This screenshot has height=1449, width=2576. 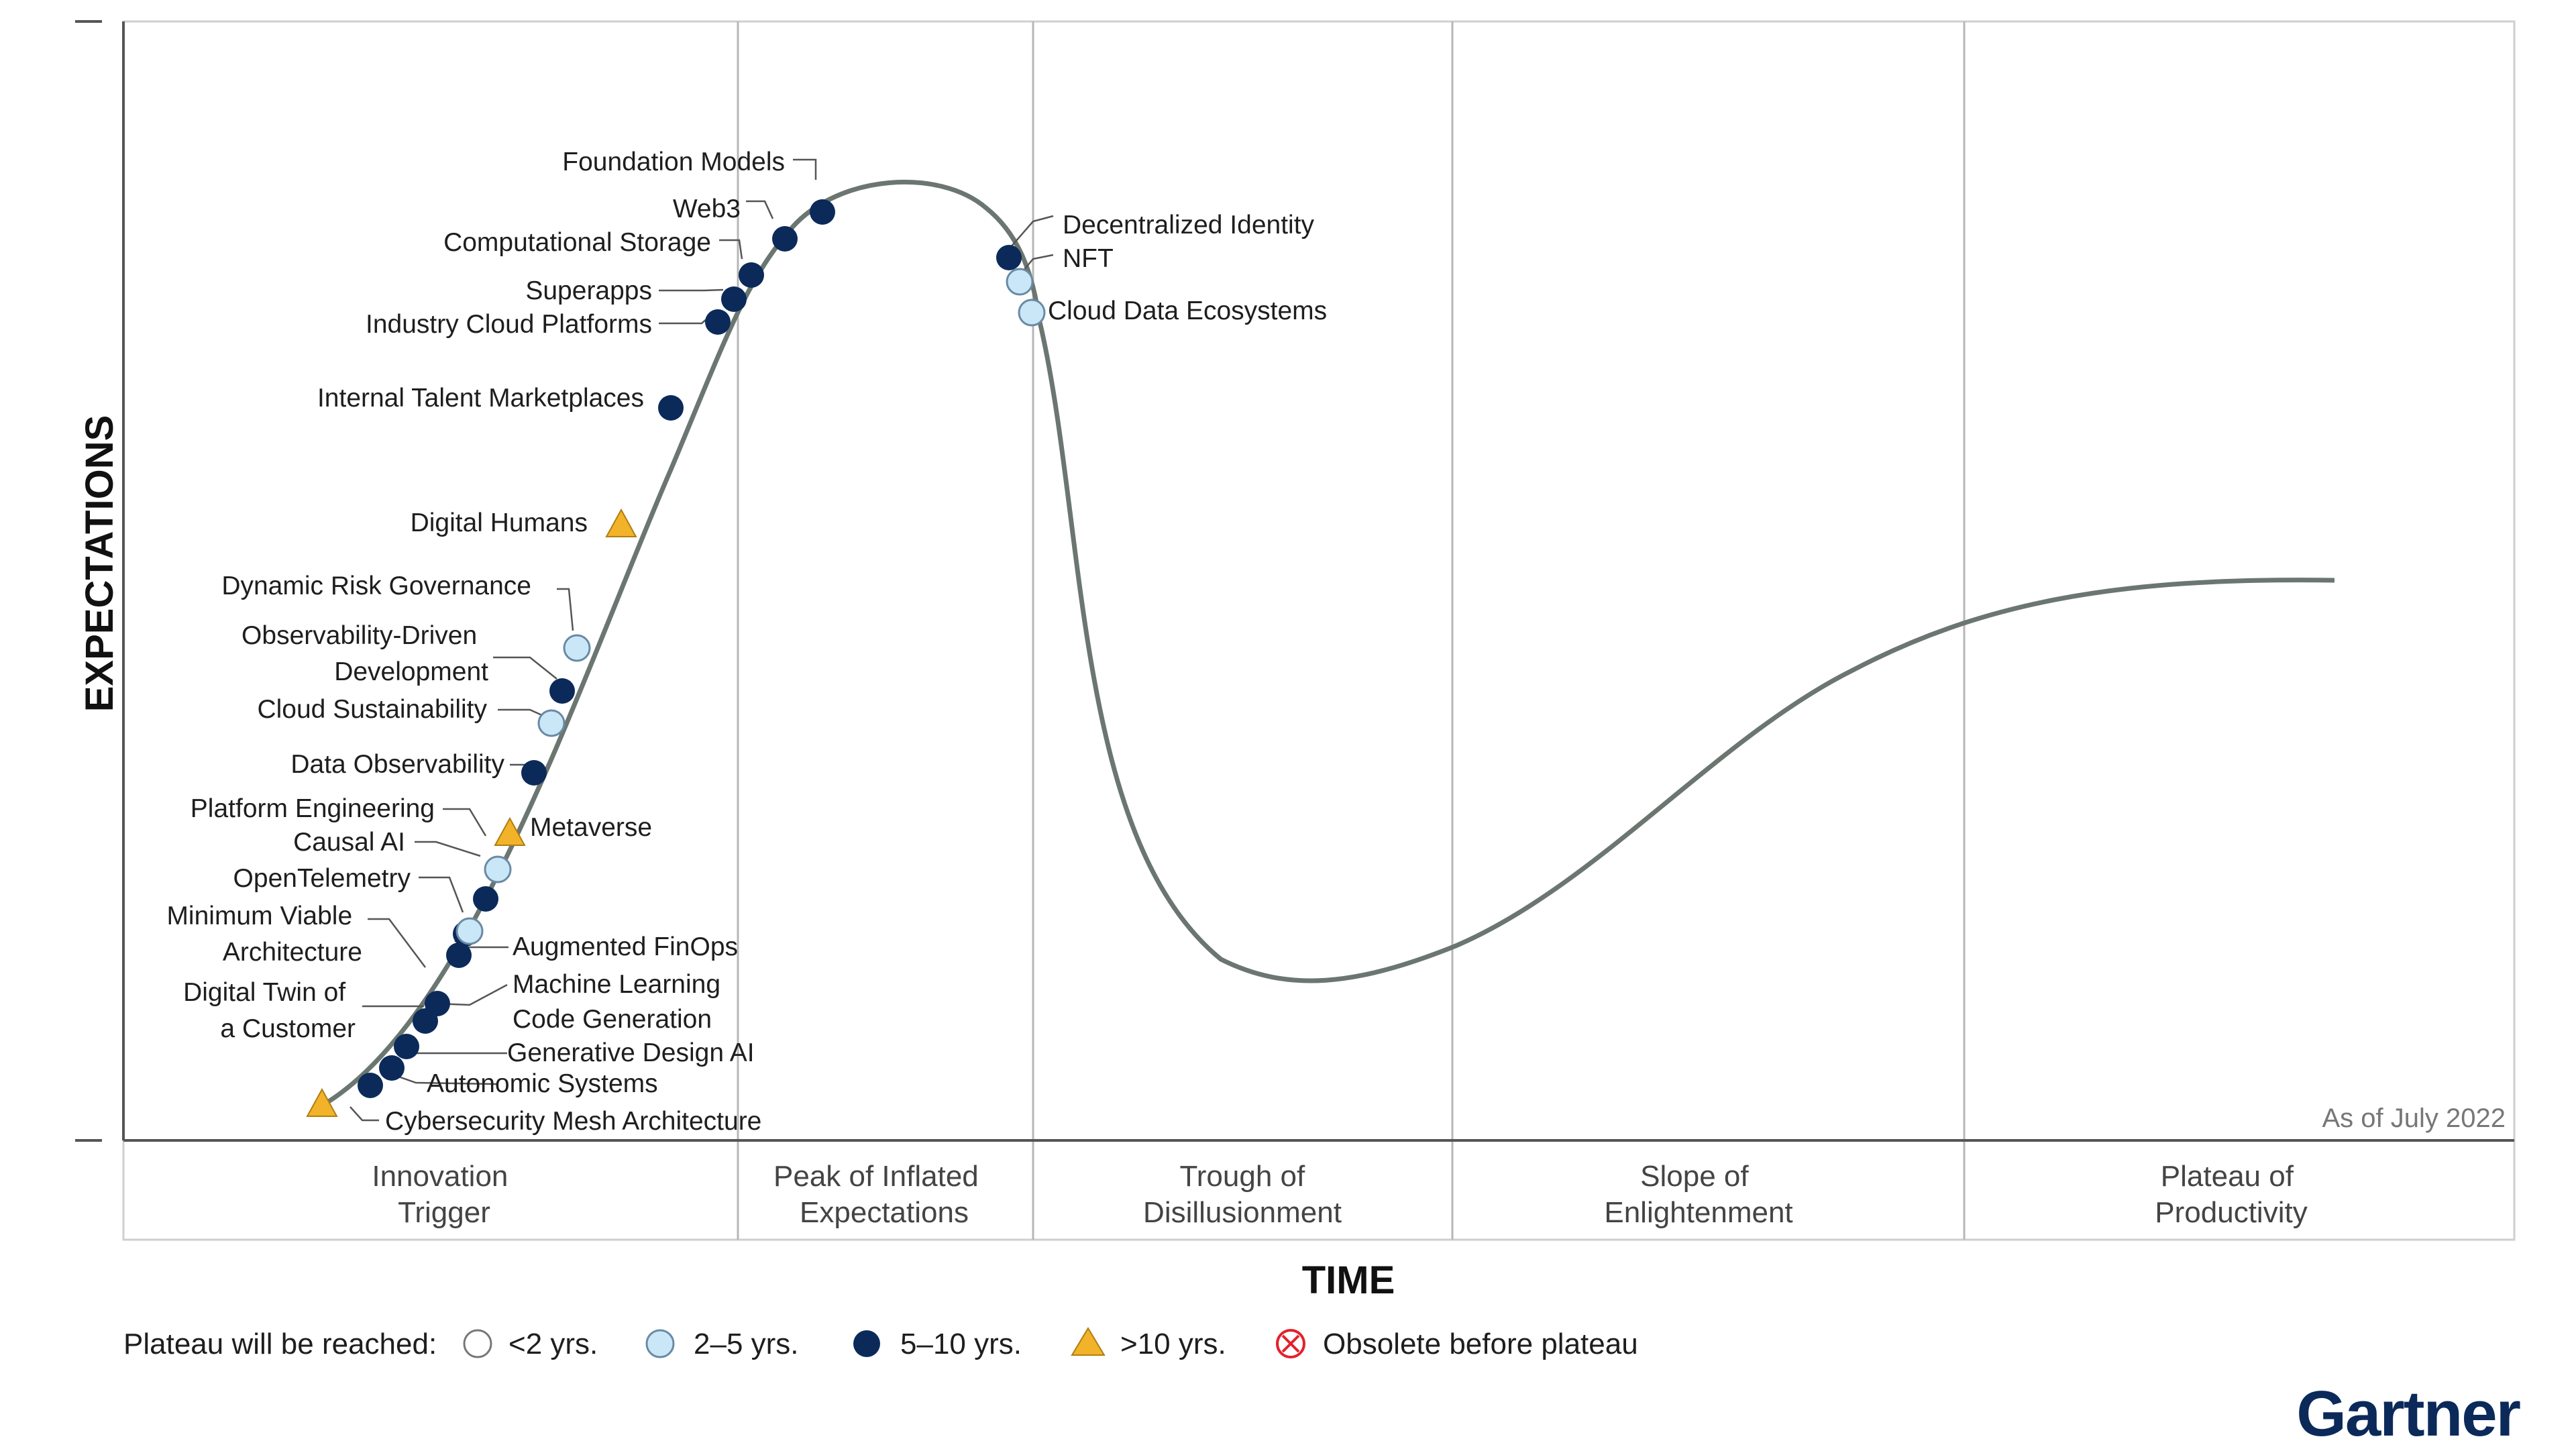 I want to click on label-observability-driven-development: Observability-Driven Development, so click(x=364, y=653).